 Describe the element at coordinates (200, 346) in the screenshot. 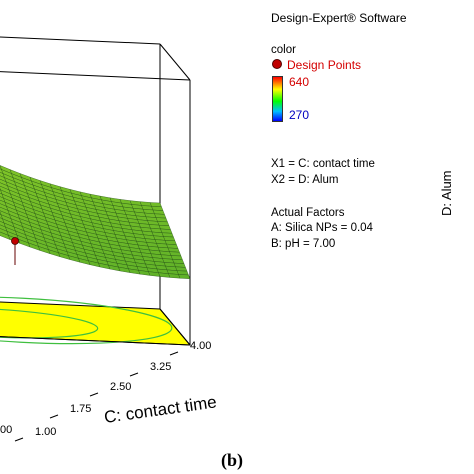

I see `x-tick-label: 4.00` at that location.